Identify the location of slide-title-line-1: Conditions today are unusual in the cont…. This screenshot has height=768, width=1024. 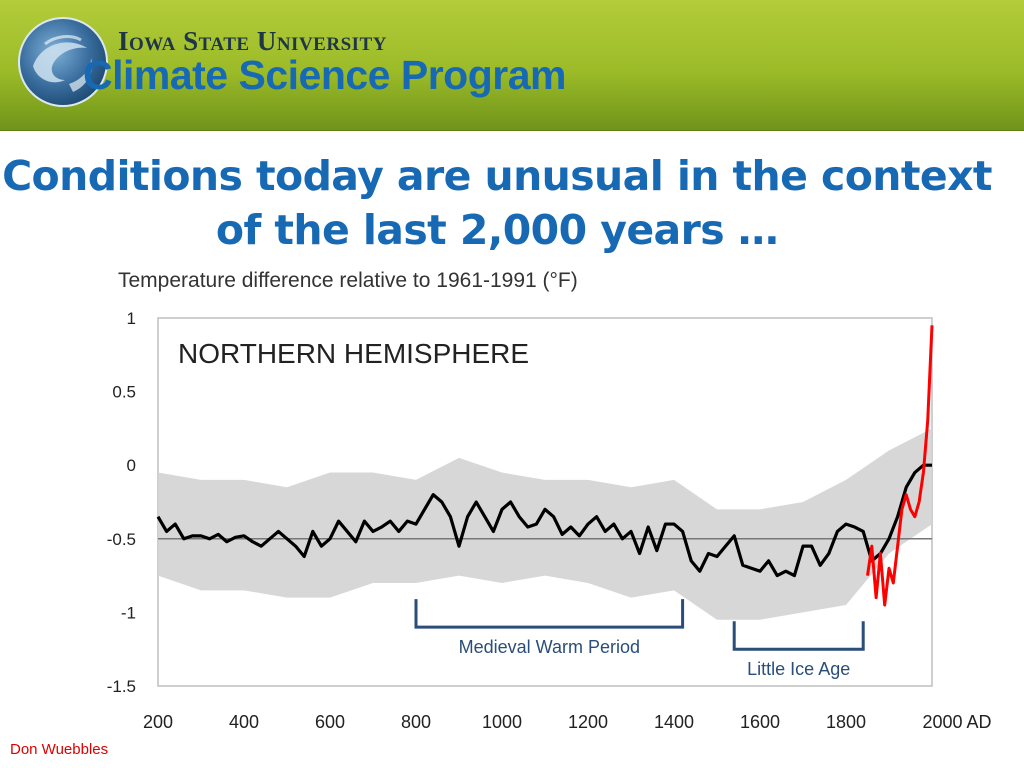
(497, 176).